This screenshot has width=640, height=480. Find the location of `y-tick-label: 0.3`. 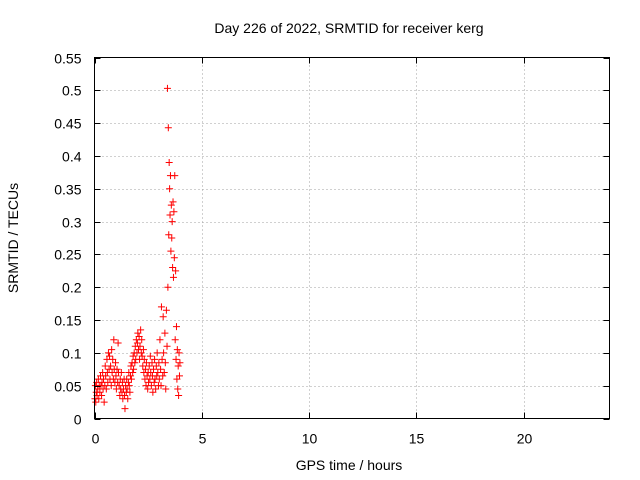

y-tick-label: 0.3 is located at coordinates (72, 223).